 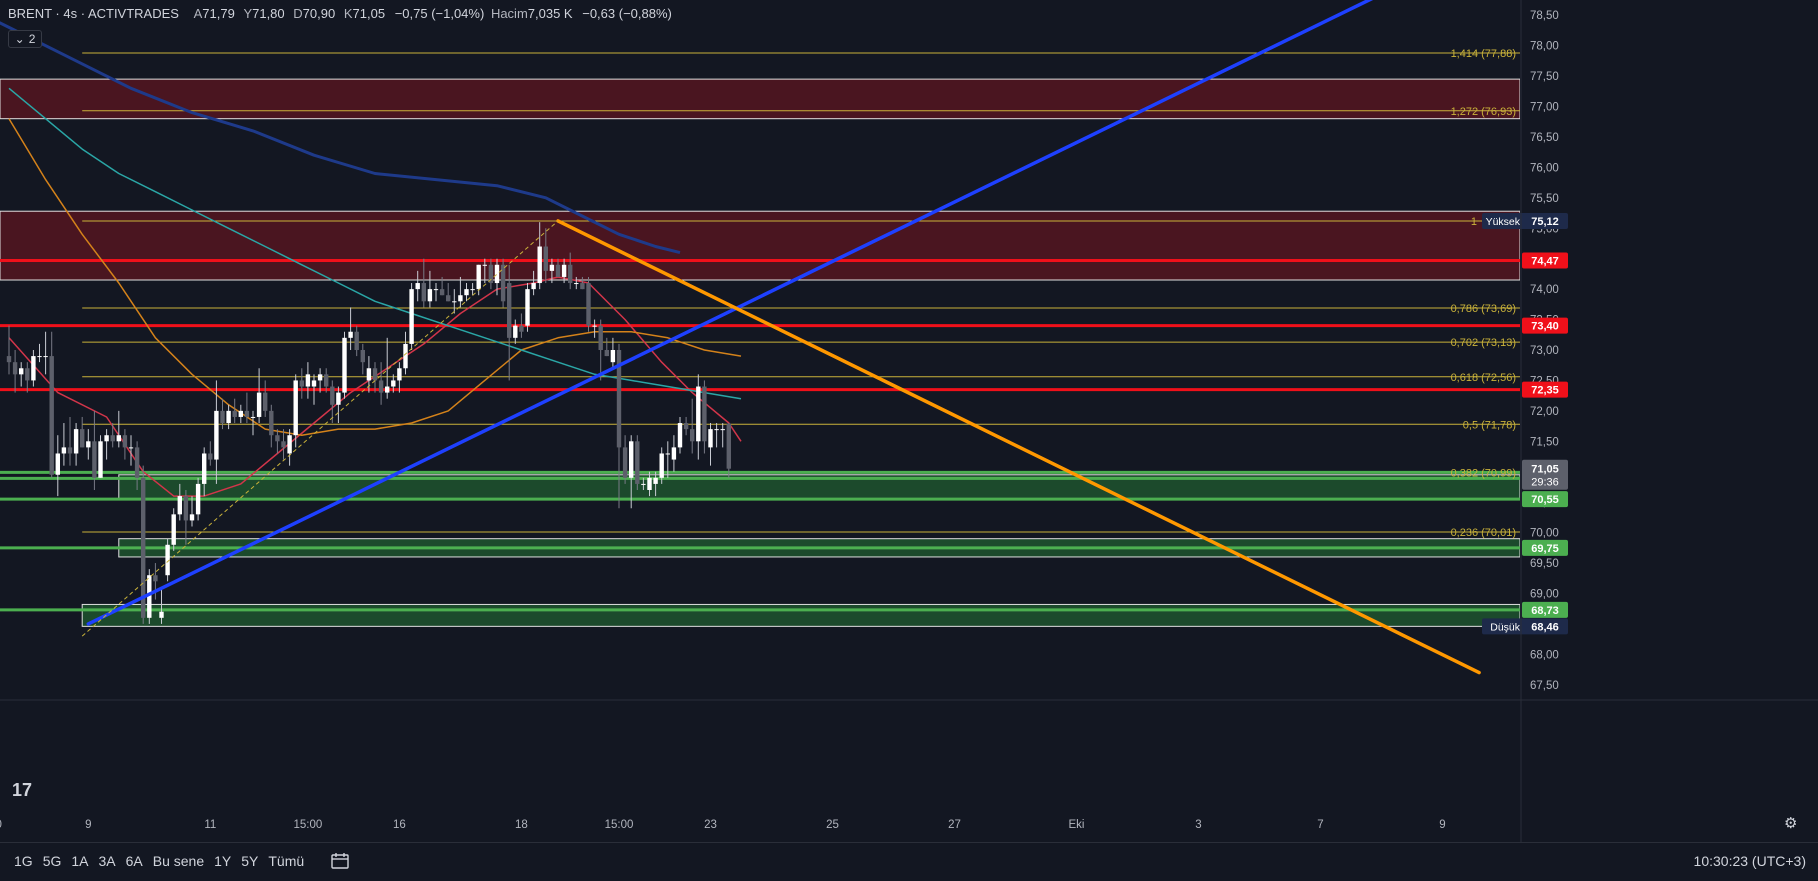 What do you see at coordinates (1483, 112) in the screenshot?
I see `fib-level-label: 1,272 (76,93)` at bounding box center [1483, 112].